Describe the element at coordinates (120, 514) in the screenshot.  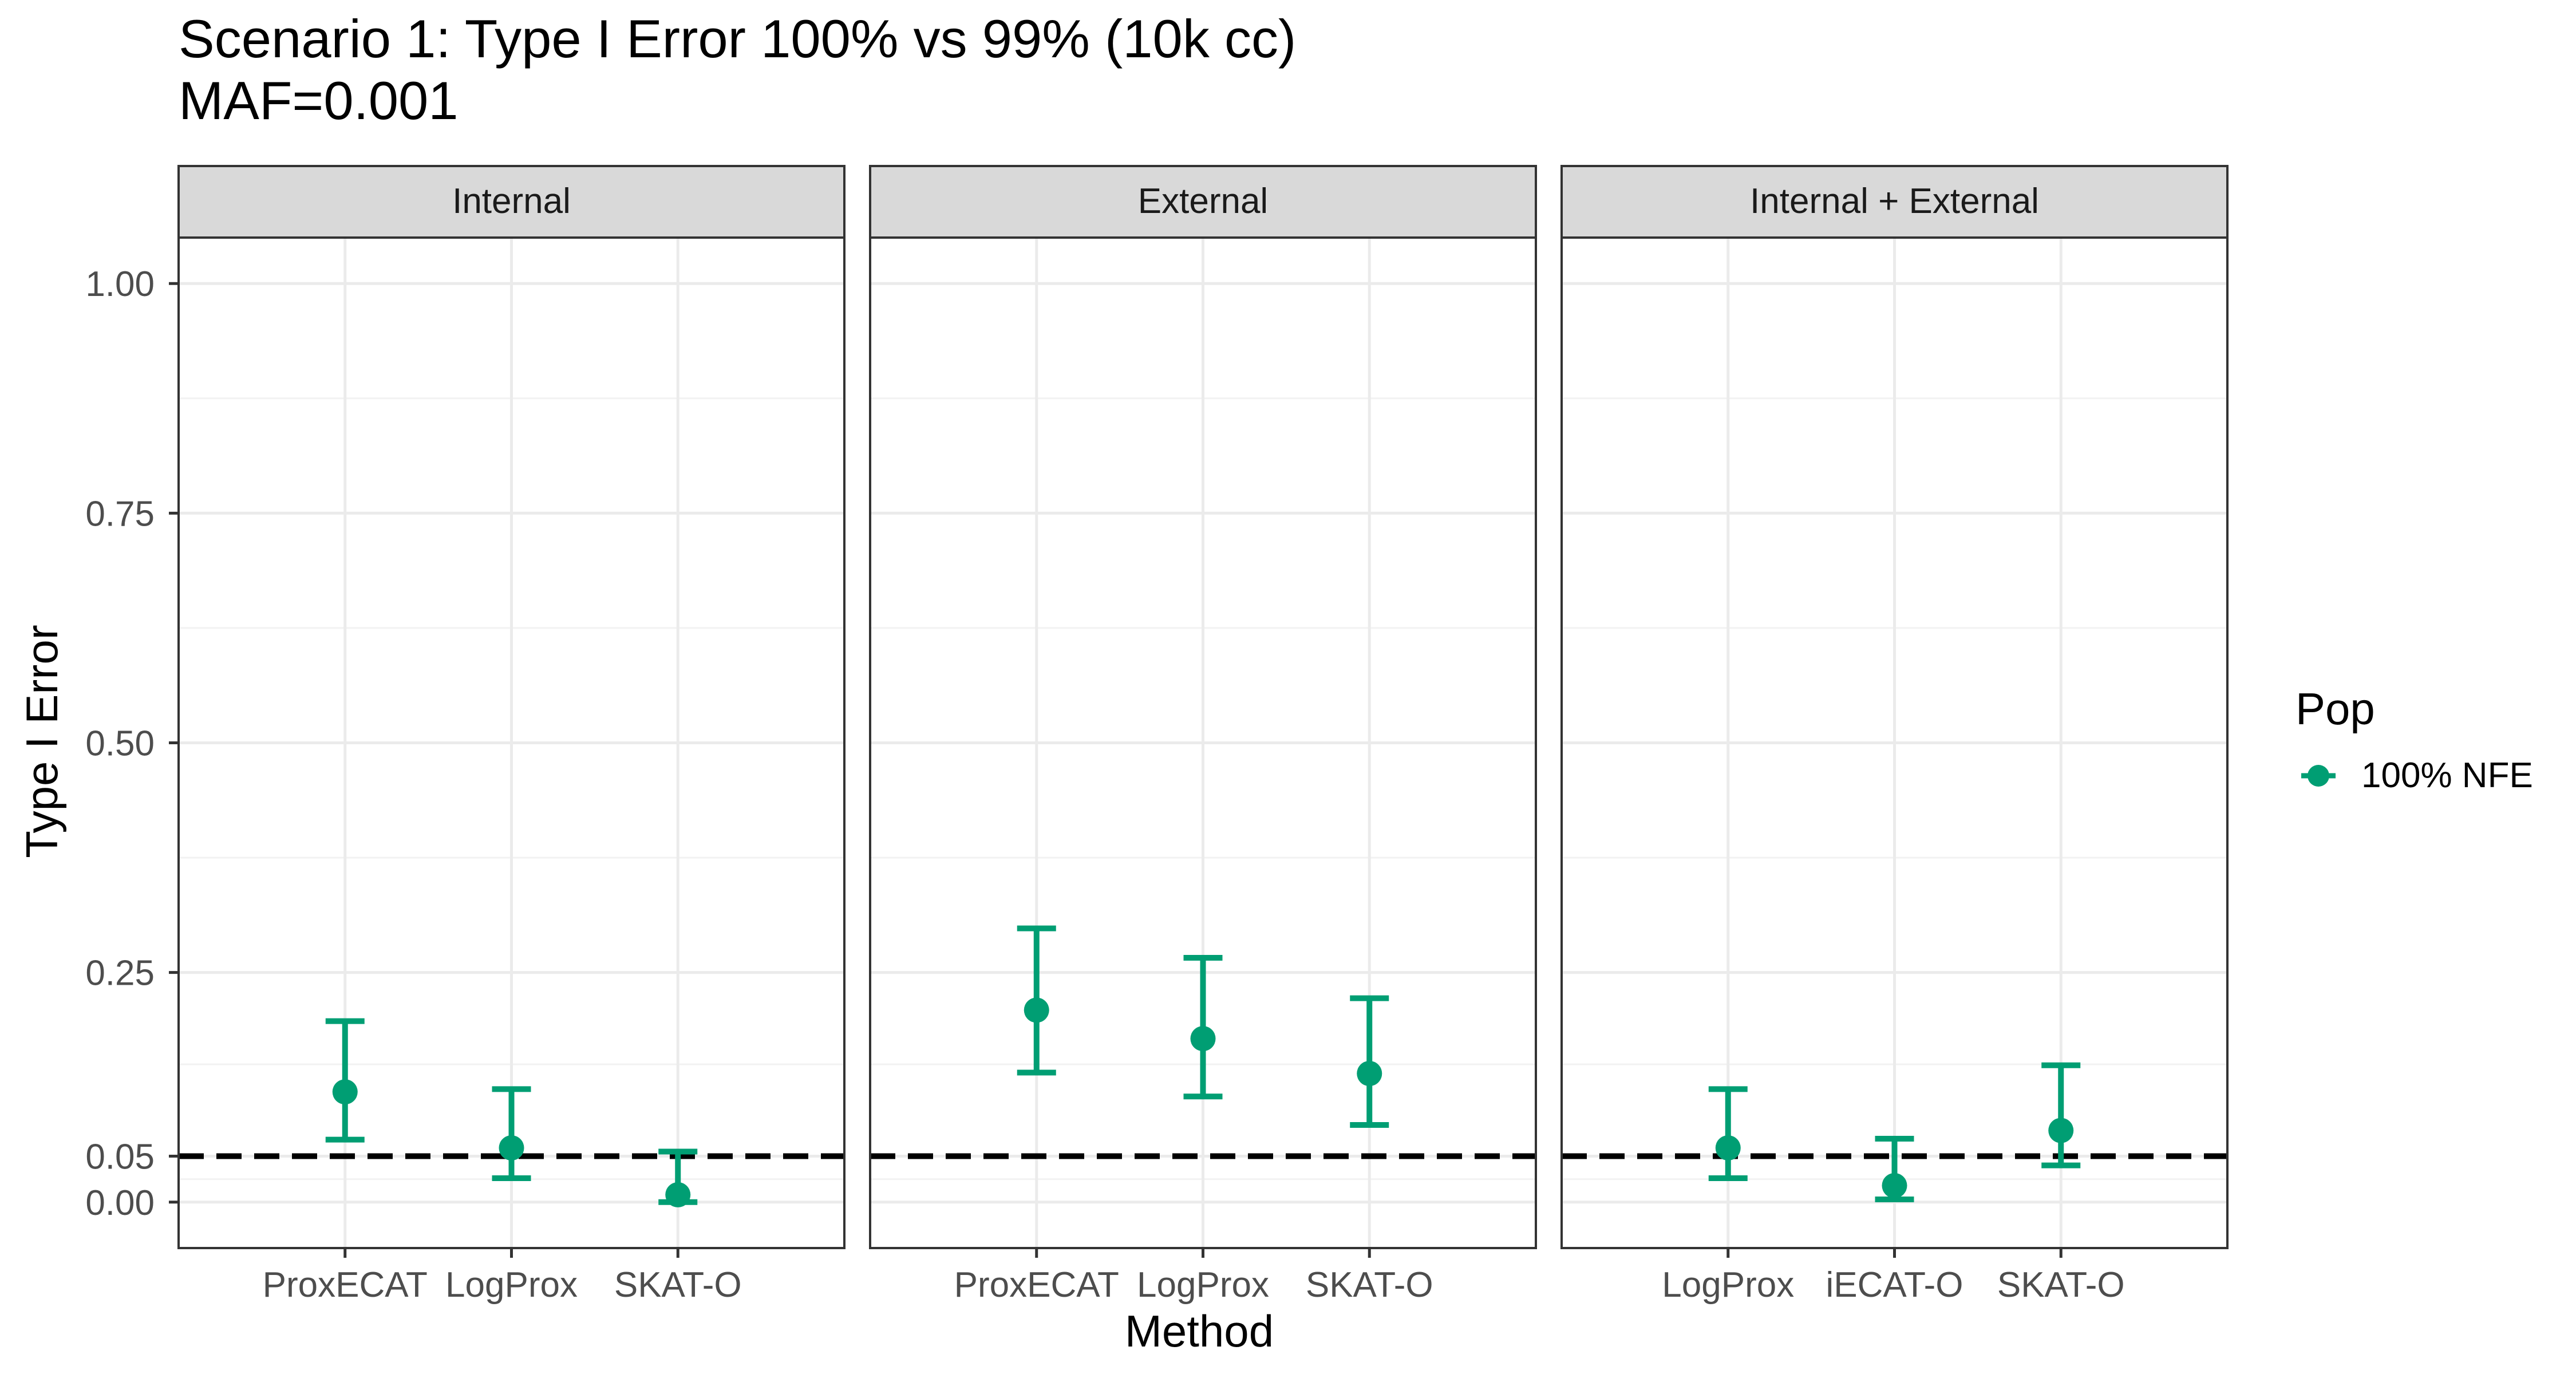
I see `y-tick-label: 0.75` at that location.